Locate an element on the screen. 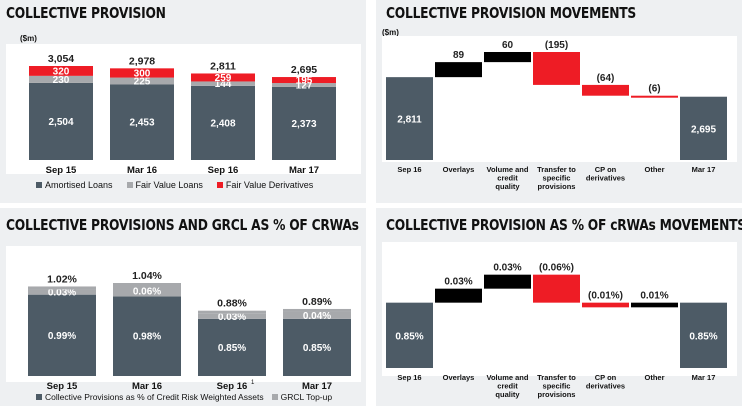 This screenshot has width=742, height=406. legend-item-fair-value-derivatives: Fair Value Derivatives is located at coordinates (264, 185).